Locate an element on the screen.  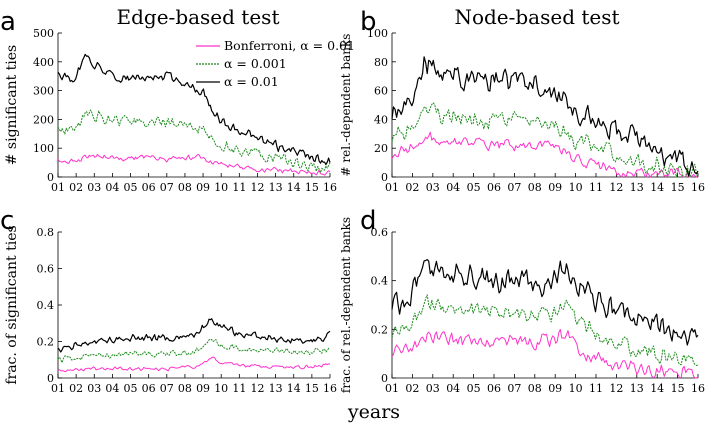
x-tick-label-d: 08 is located at coordinates (535, 388).